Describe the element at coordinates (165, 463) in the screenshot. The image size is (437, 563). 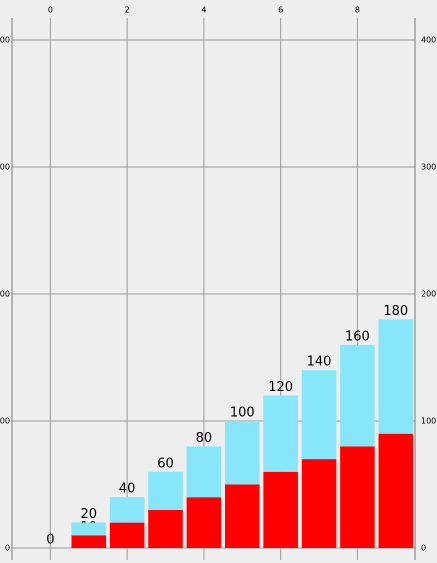
I see `total-label: 60` at that location.